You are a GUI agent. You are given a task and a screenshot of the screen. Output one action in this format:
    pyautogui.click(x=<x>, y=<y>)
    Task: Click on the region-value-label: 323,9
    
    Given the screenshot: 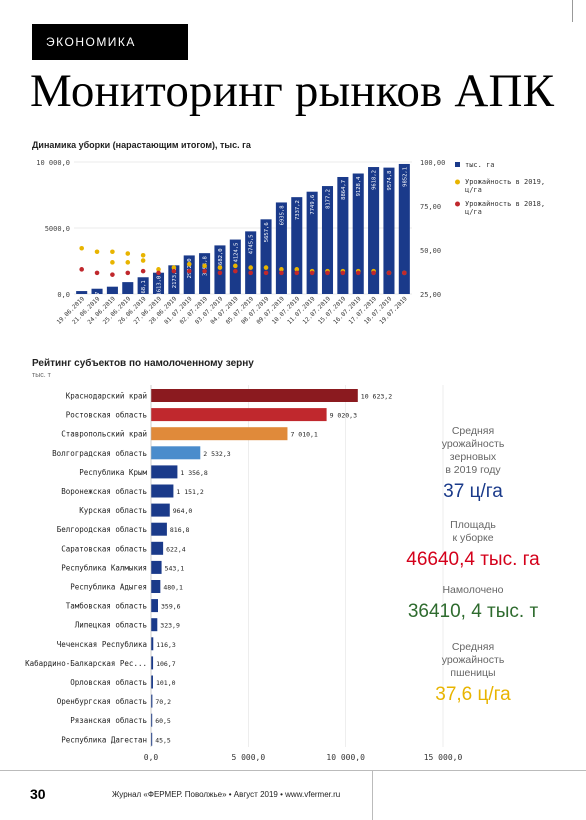 What is the action you would take?
    pyautogui.click(x=170, y=626)
    